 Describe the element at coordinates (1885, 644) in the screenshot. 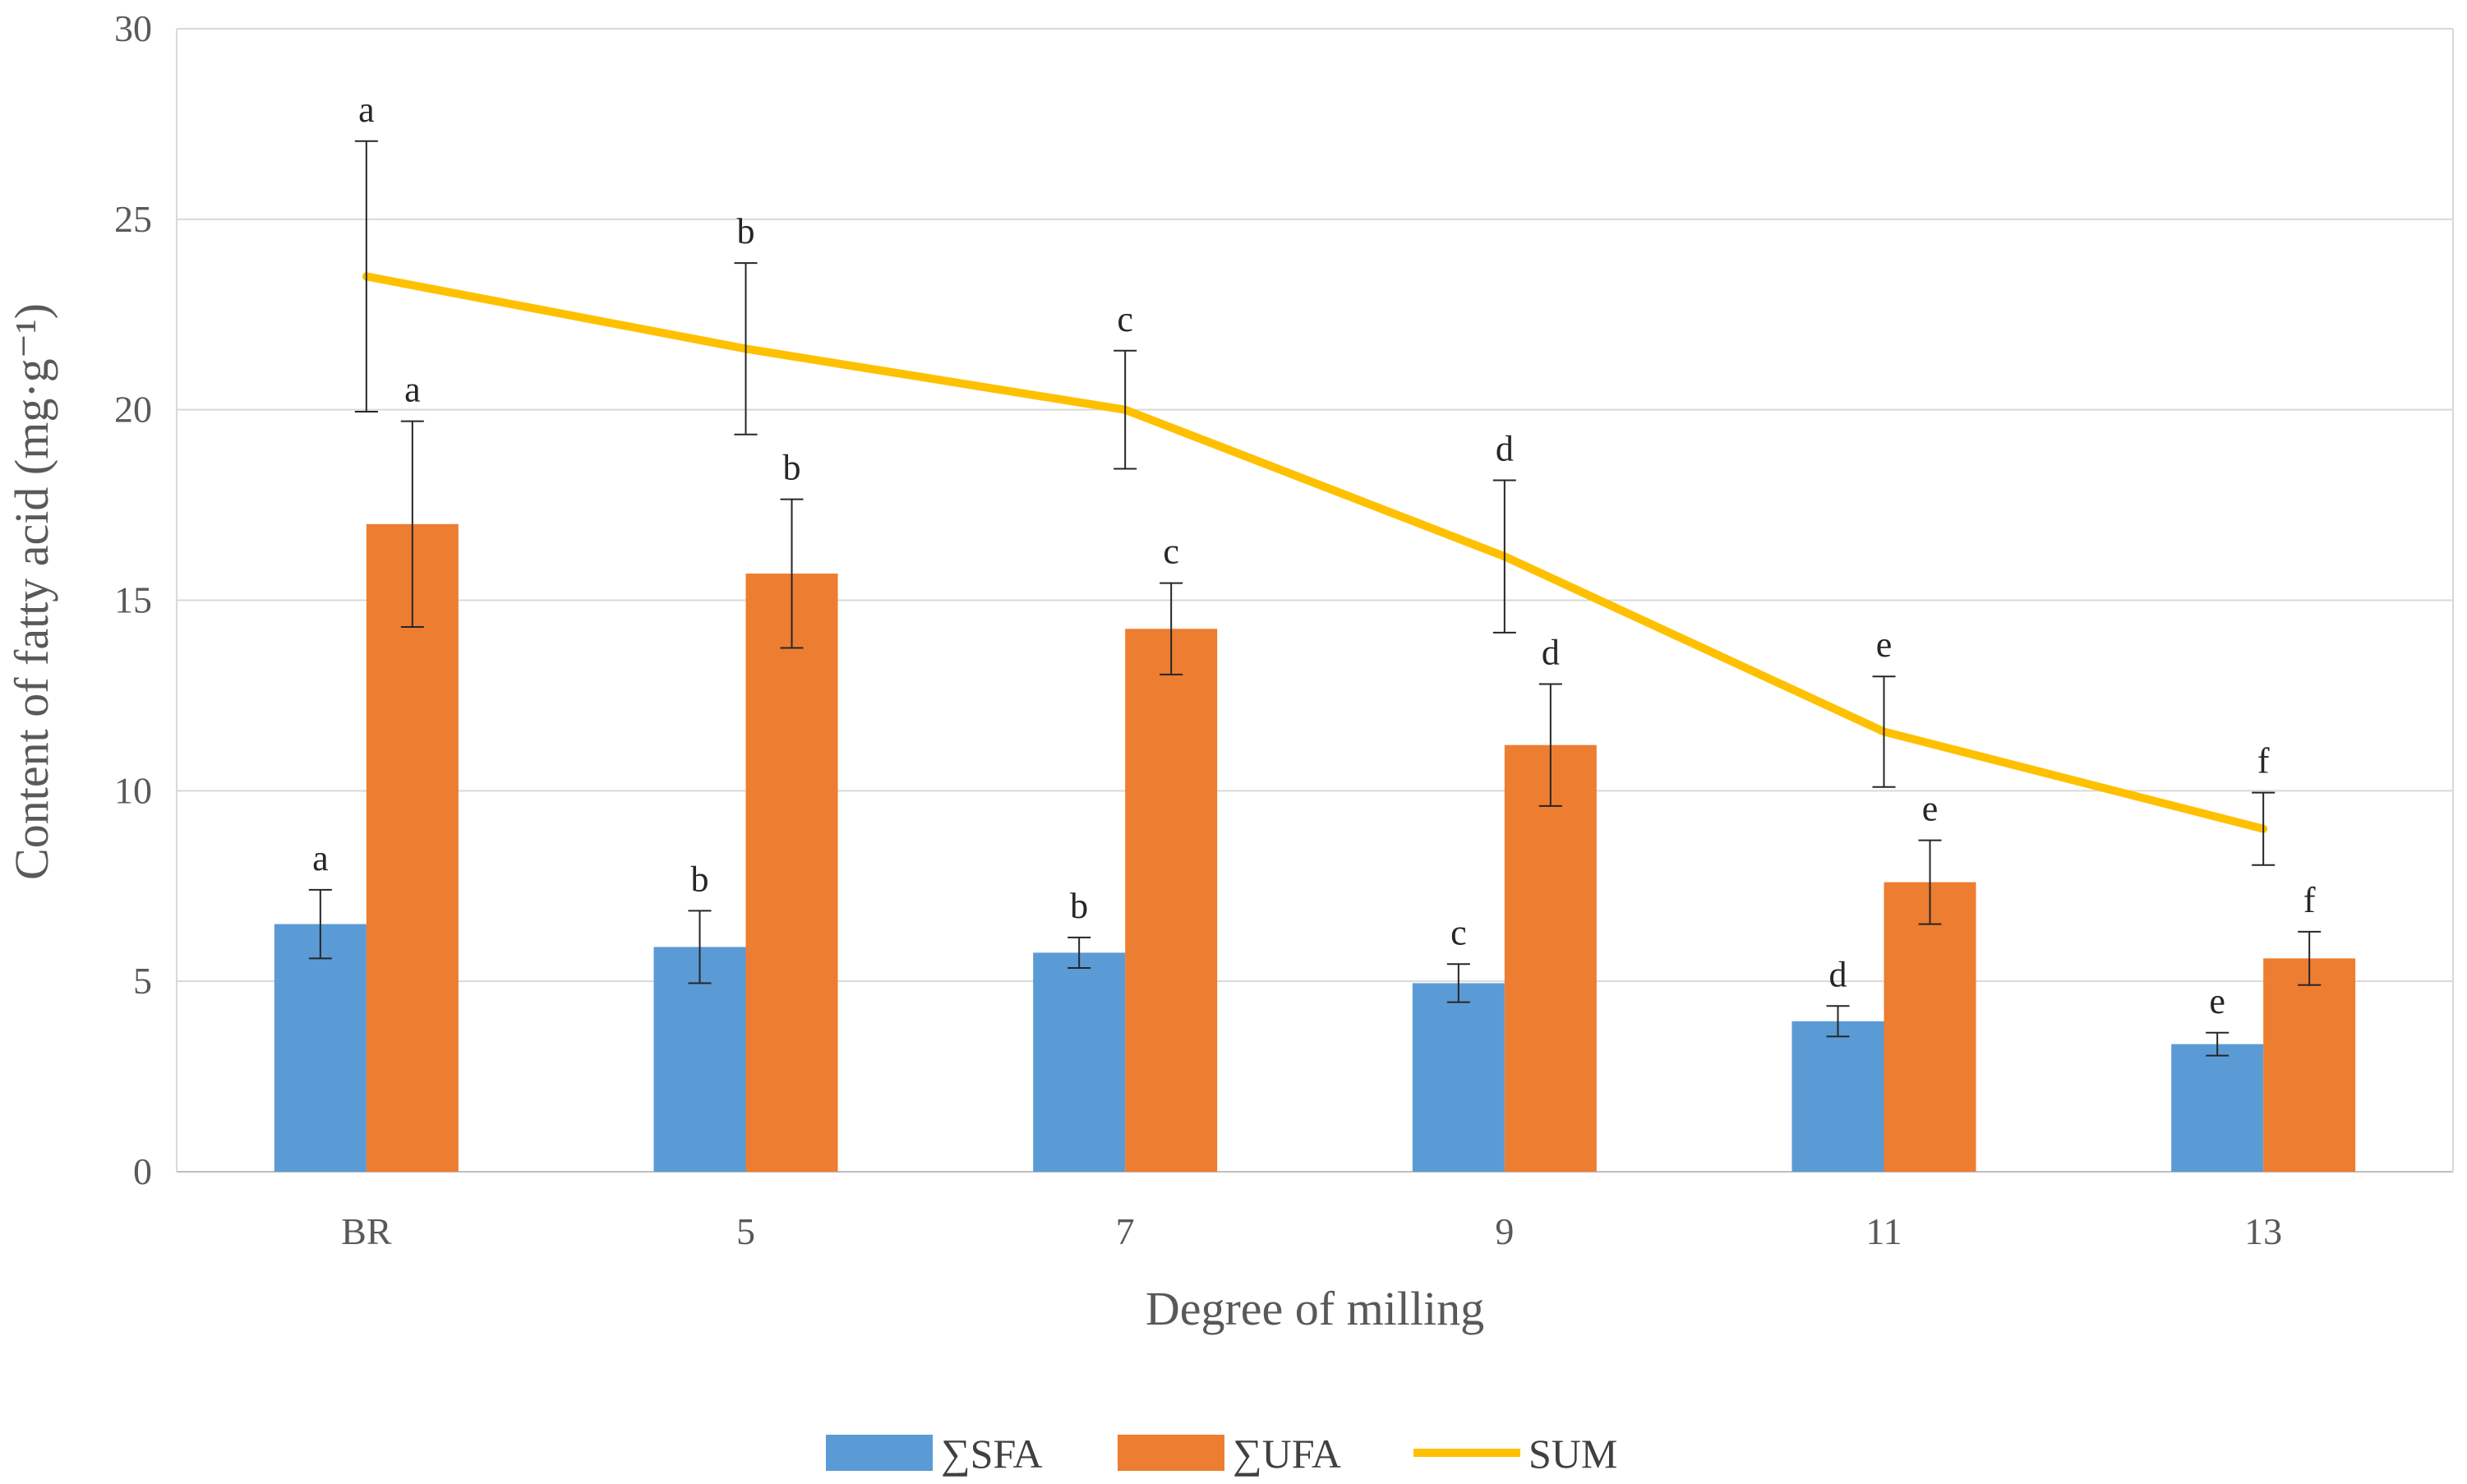

I see `significance-letter-sum-11: e` at that location.